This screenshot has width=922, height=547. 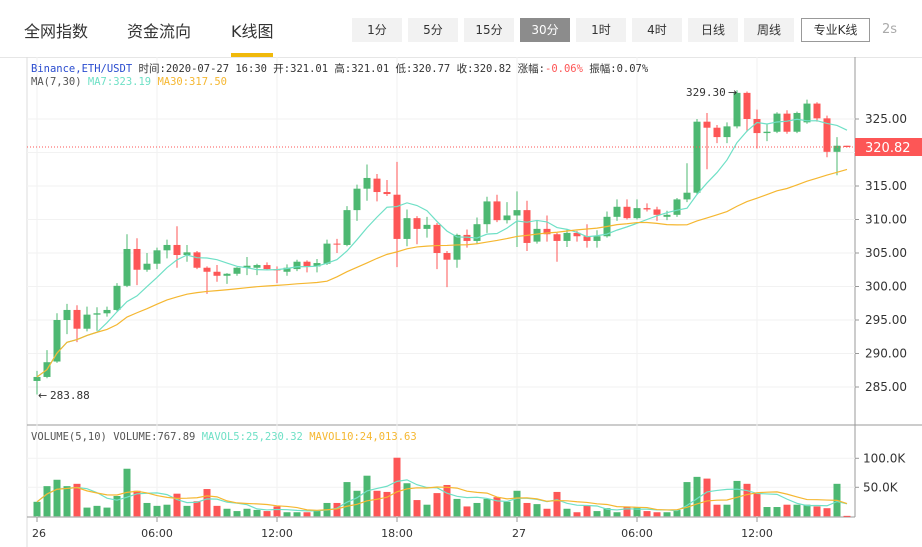 I want to click on active-tab-indicator, so click(x=252, y=55).